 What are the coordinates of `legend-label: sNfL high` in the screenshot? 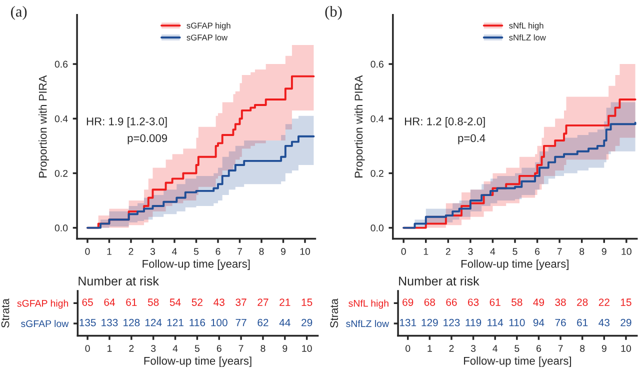 It's located at (526, 26).